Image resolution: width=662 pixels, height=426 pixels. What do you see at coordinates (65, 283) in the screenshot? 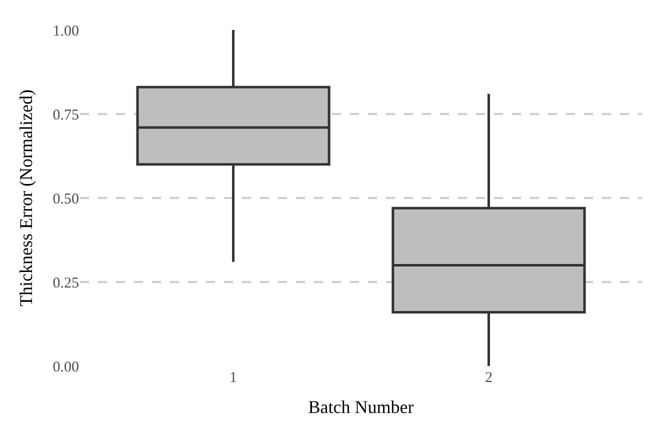
I see `y-tick-label: 0.25` at bounding box center [65, 283].